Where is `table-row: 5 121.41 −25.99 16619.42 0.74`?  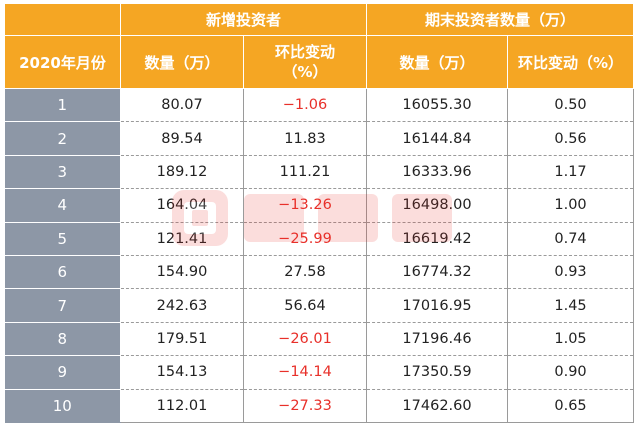
table-row: 5 121.41 −25.99 16619.42 0.74 is located at coordinates (319, 239).